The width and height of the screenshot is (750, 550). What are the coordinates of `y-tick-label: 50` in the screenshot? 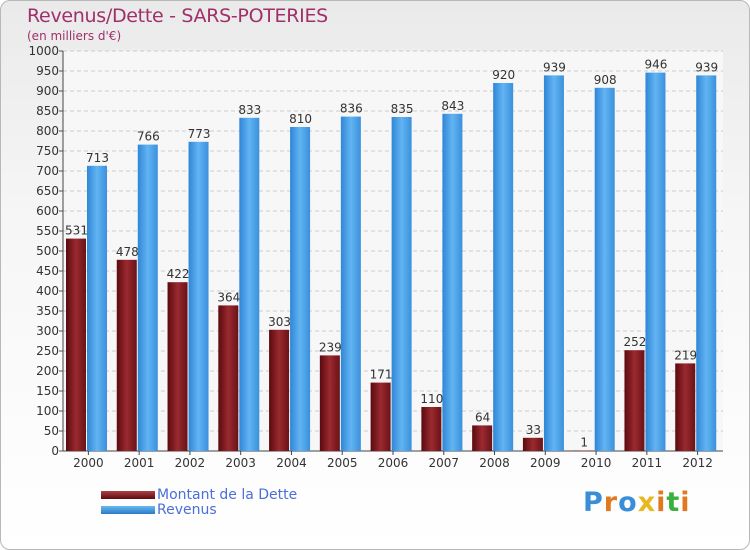 It's located at (51, 431).